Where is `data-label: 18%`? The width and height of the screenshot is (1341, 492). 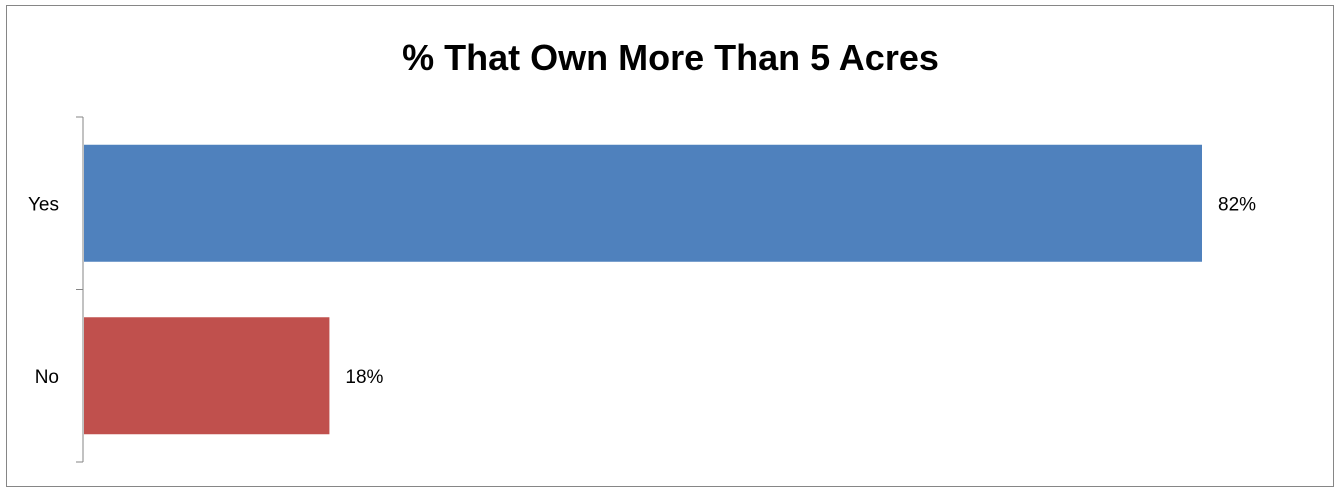 data-label: 18% is located at coordinates (364, 377).